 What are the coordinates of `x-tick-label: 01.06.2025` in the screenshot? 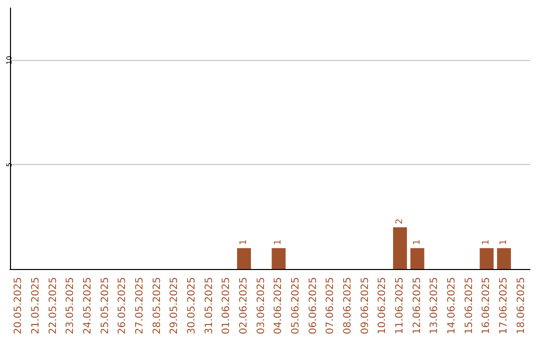 It's located at (226, 305).